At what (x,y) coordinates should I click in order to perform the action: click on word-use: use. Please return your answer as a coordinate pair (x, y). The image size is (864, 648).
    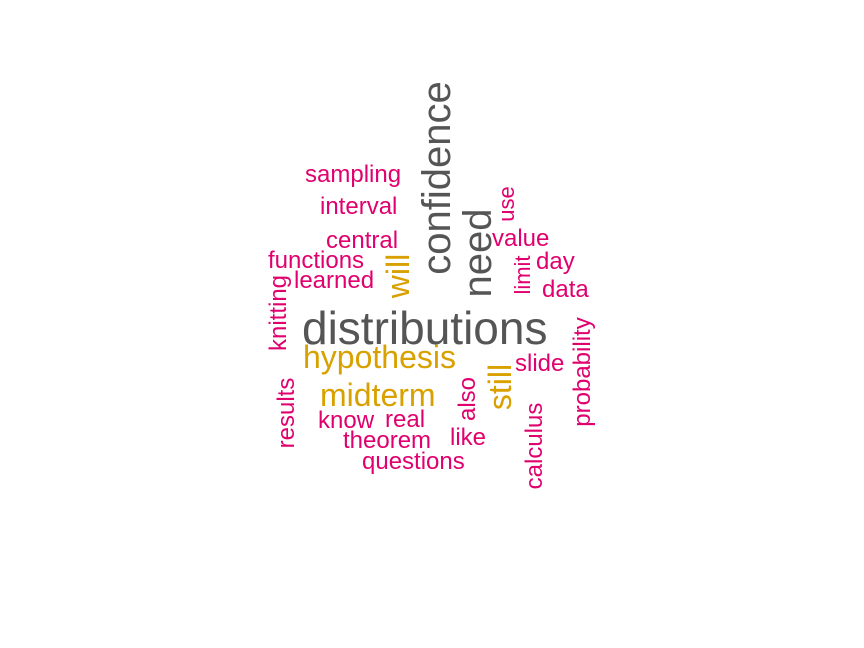
    Looking at the image, I should click on (506, 204).